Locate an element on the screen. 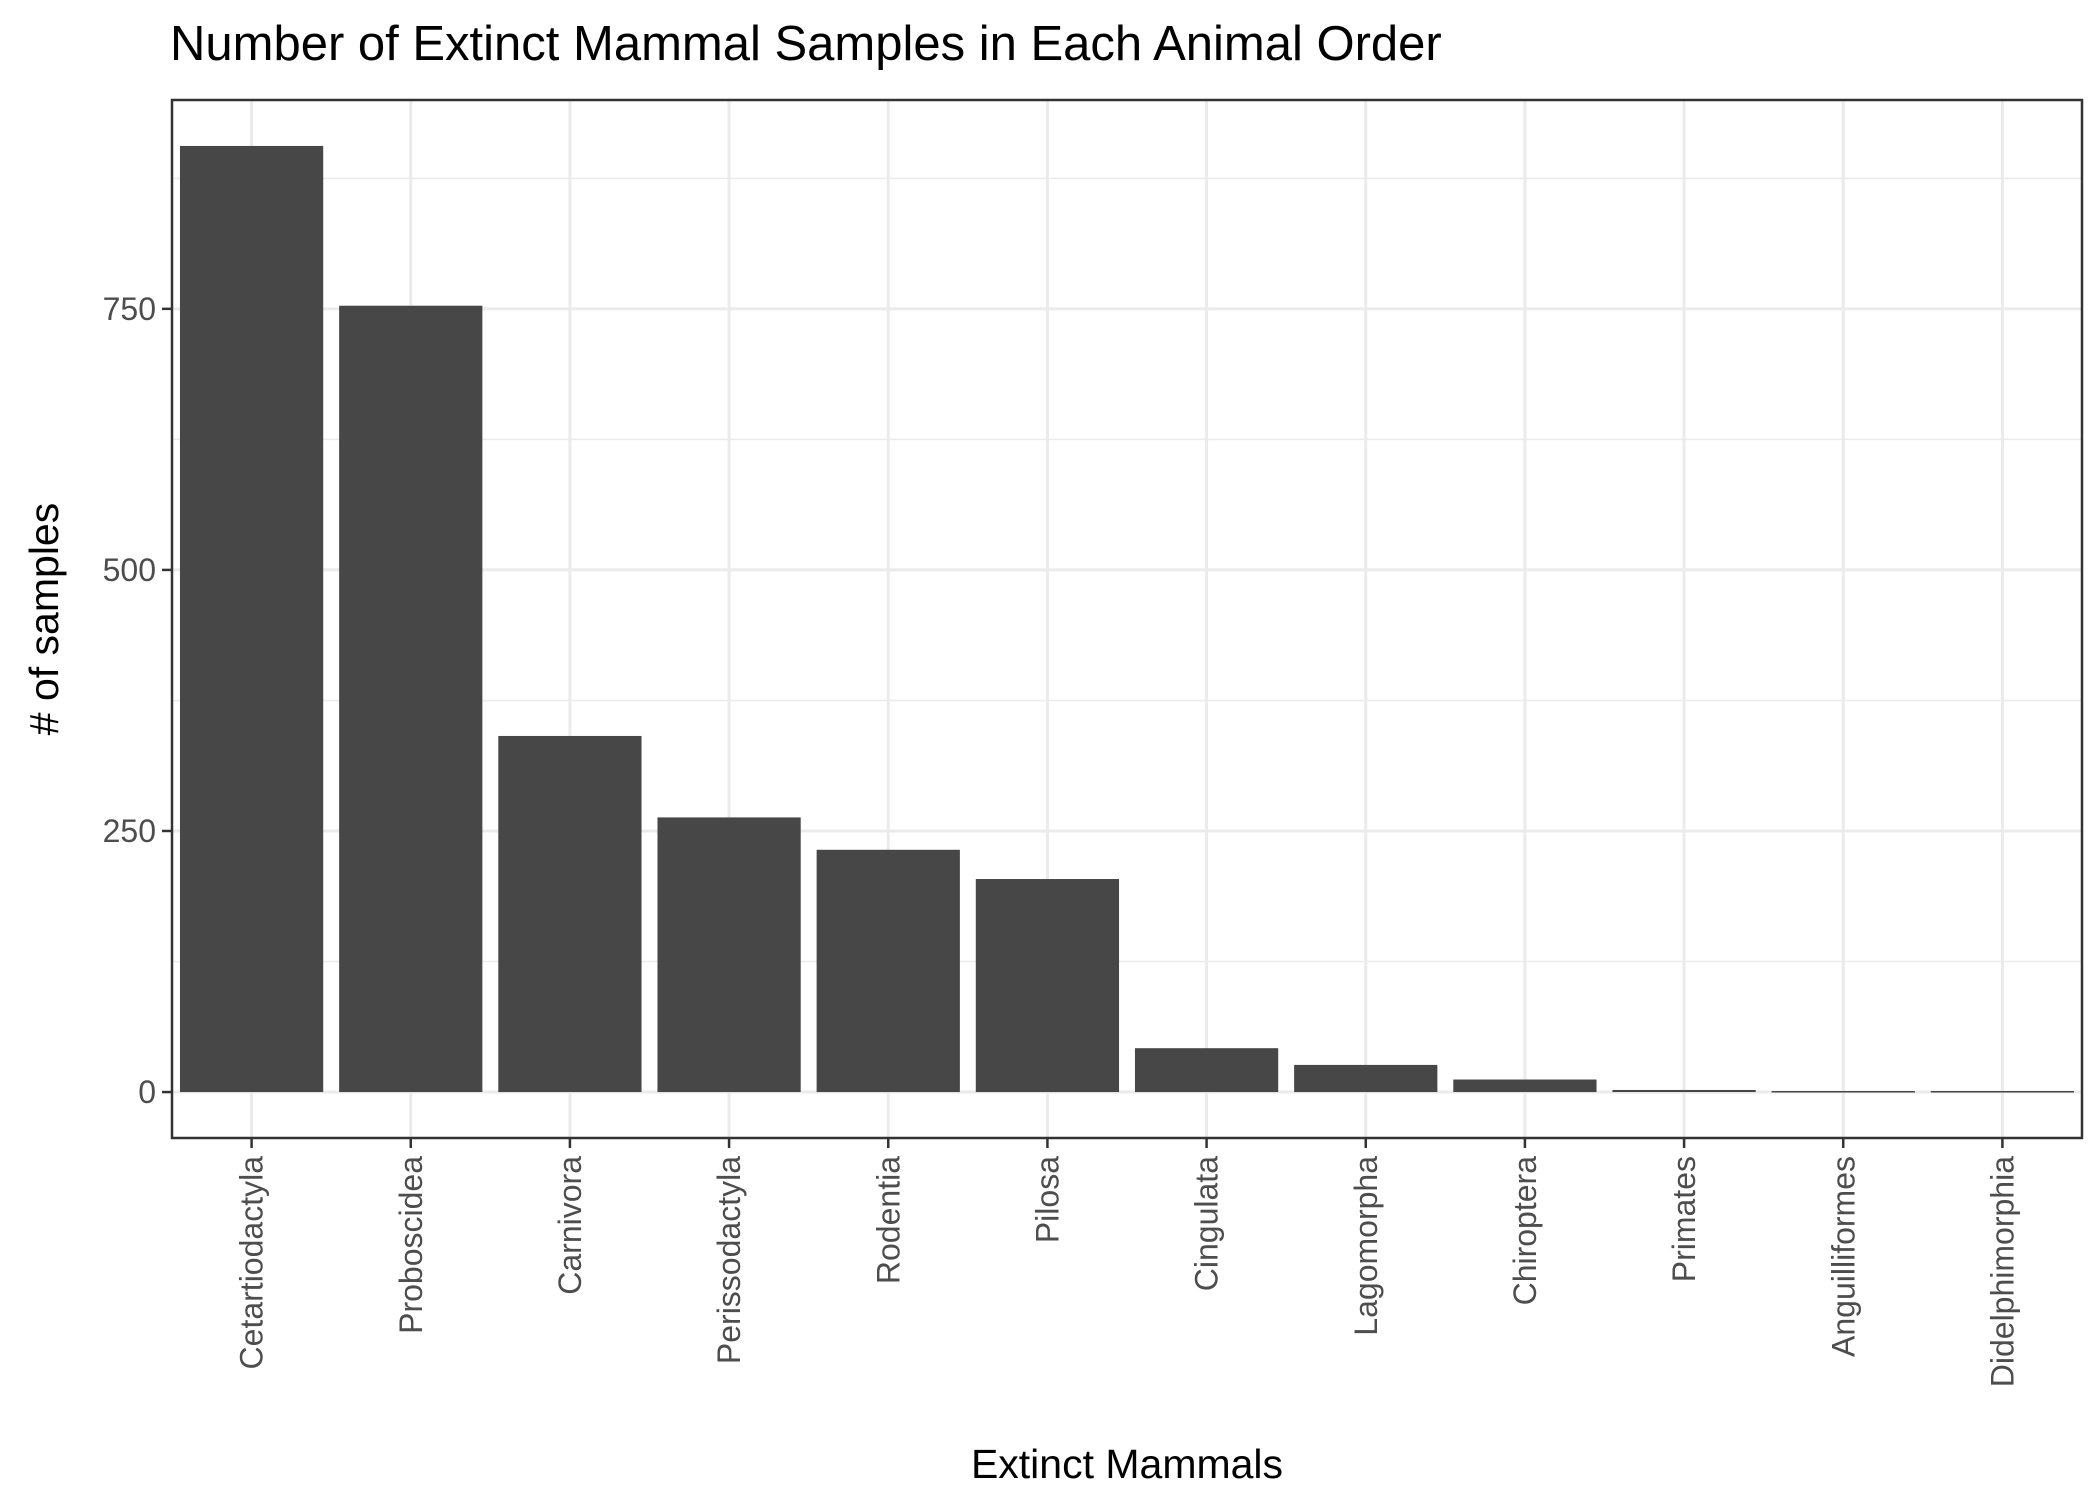 The height and width of the screenshot is (1500, 2100). bar-cingulata is located at coordinates (1206, 1070).